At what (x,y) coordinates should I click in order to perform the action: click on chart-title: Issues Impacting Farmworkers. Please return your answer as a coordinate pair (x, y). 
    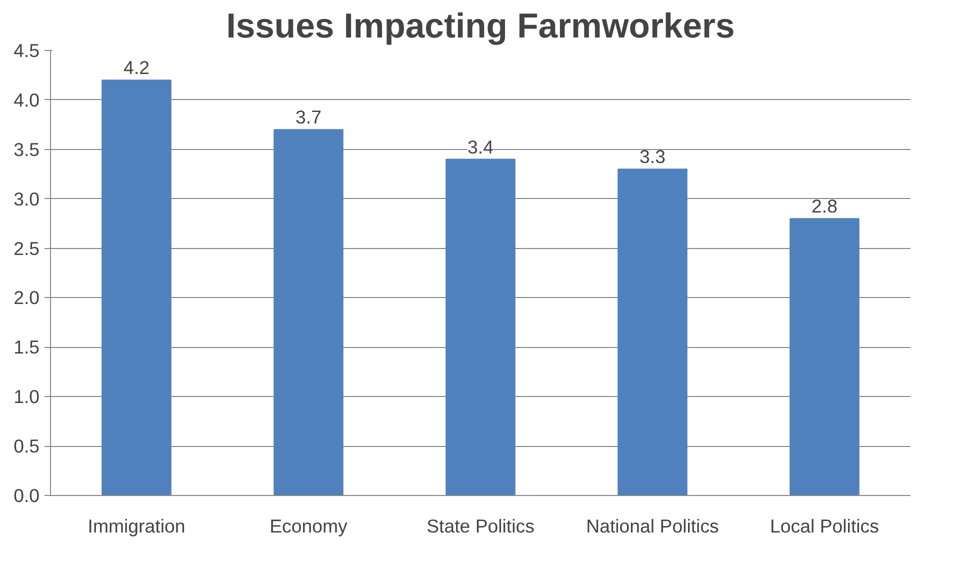
    Looking at the image, I should click on (480, 27).